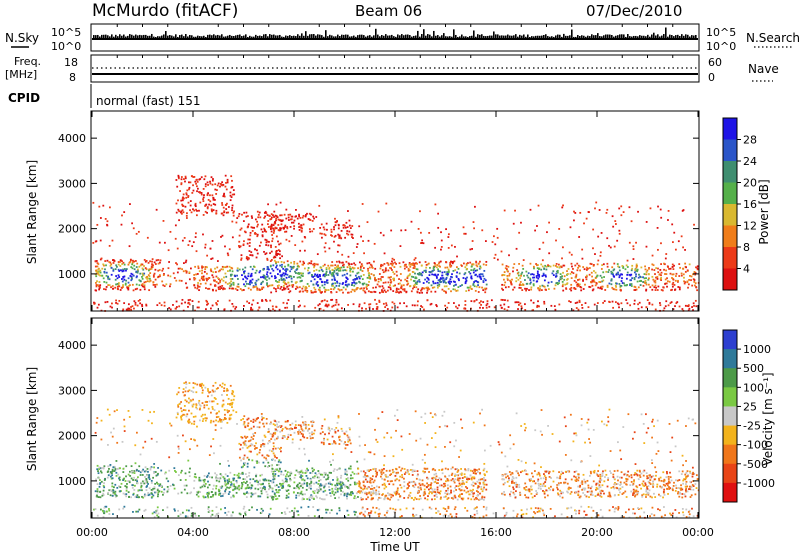 This screenshot has height=554, width=800. I want to click on power-colorbar-swatch, so click(730, 279).